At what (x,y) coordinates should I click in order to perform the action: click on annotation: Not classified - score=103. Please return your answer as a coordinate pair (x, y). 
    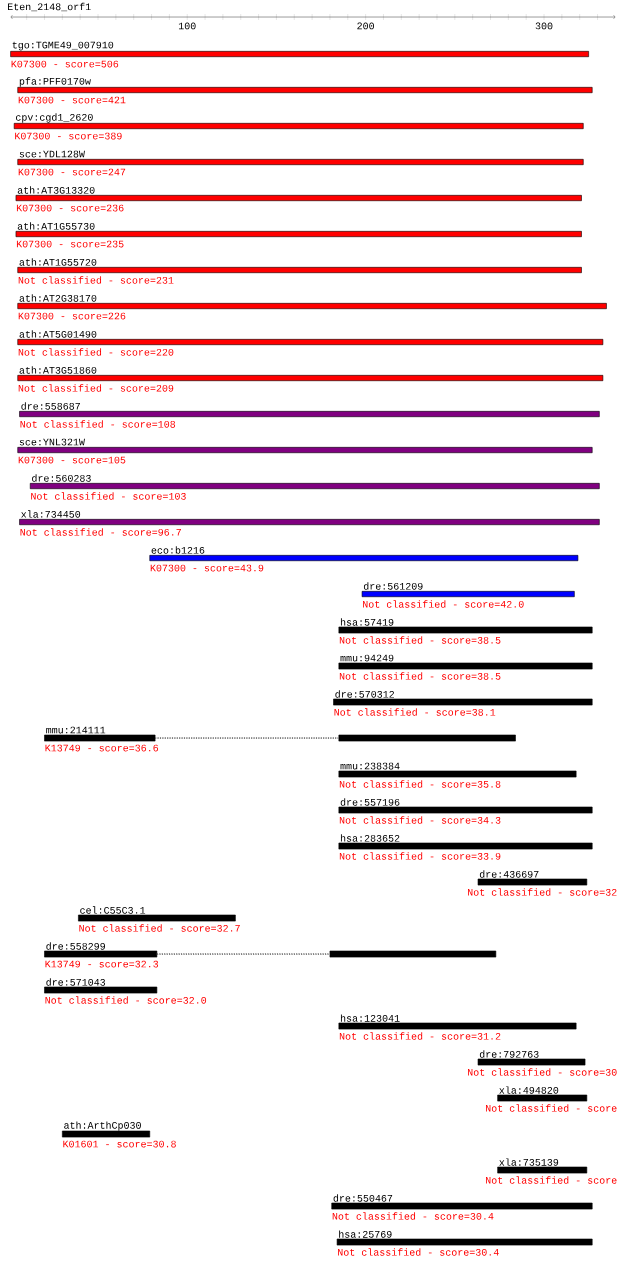
    Looking at the image, I should click on (108, 496).